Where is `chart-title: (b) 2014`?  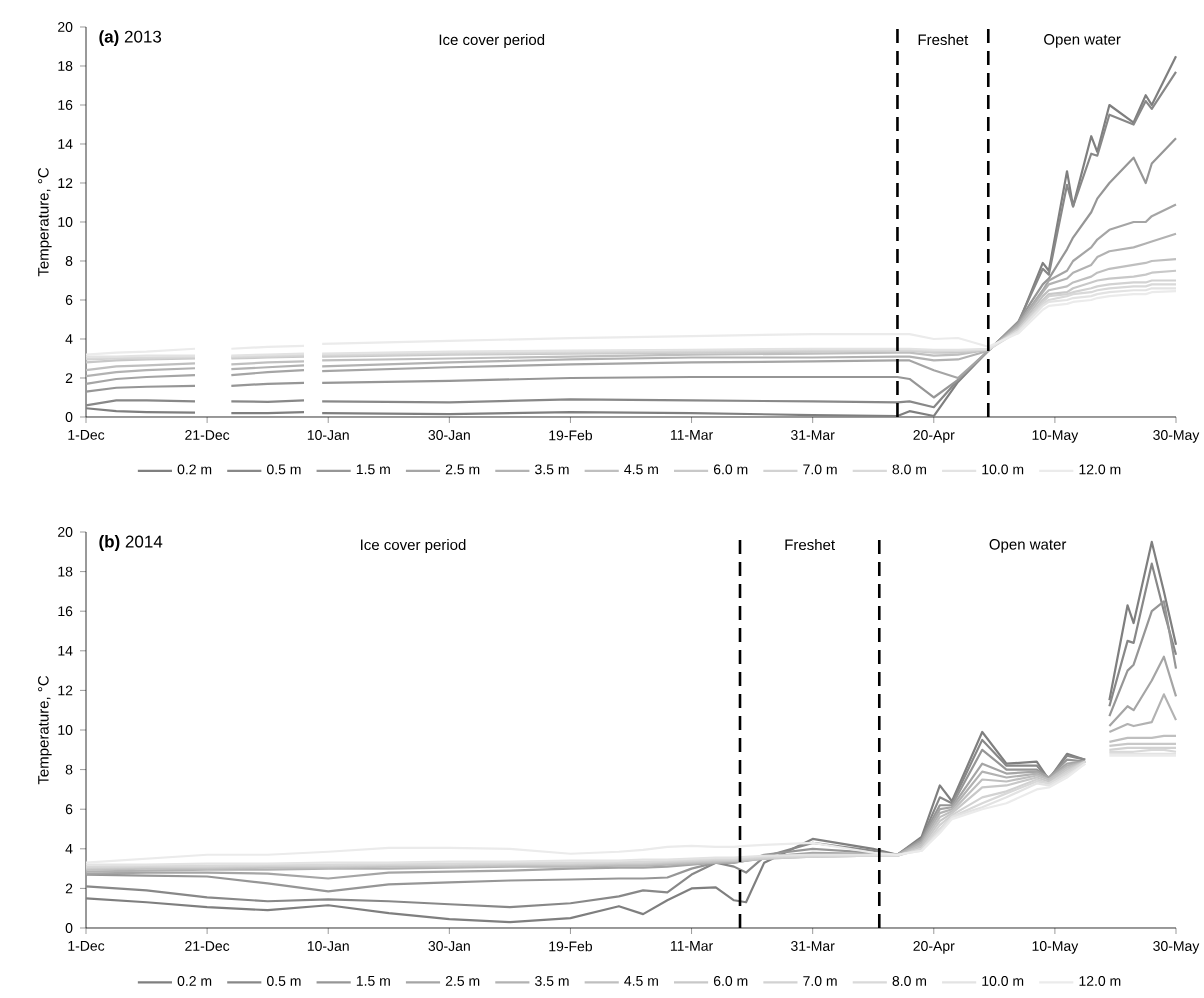 chart-title: (b) 2014 is located at coordinates (131, 543).